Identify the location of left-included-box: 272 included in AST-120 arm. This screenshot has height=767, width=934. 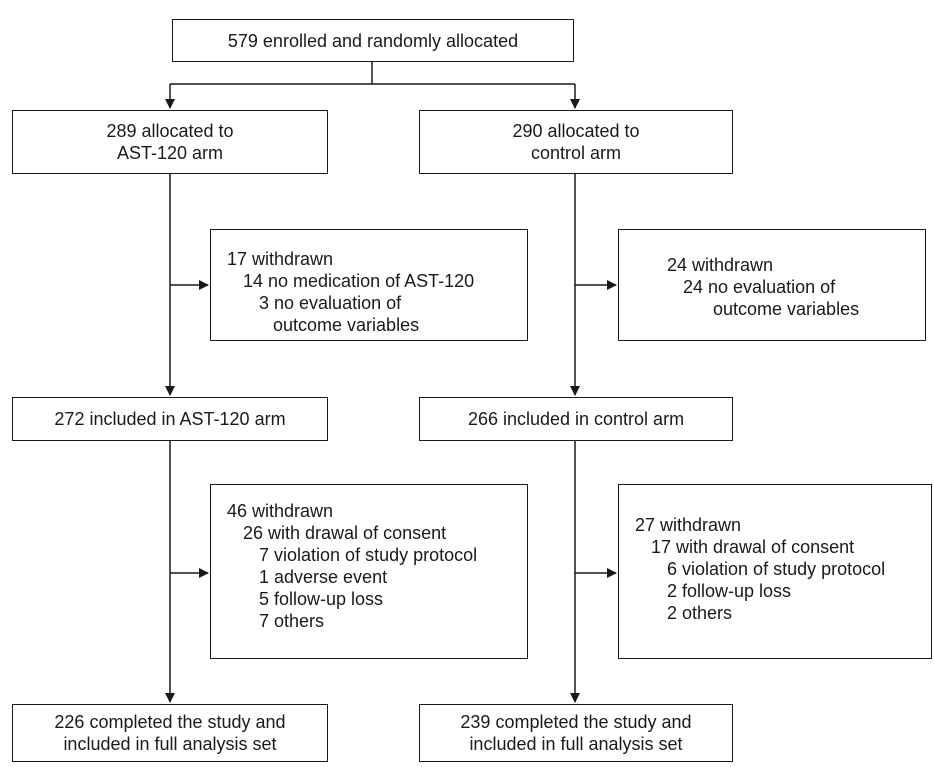
(170, 419).